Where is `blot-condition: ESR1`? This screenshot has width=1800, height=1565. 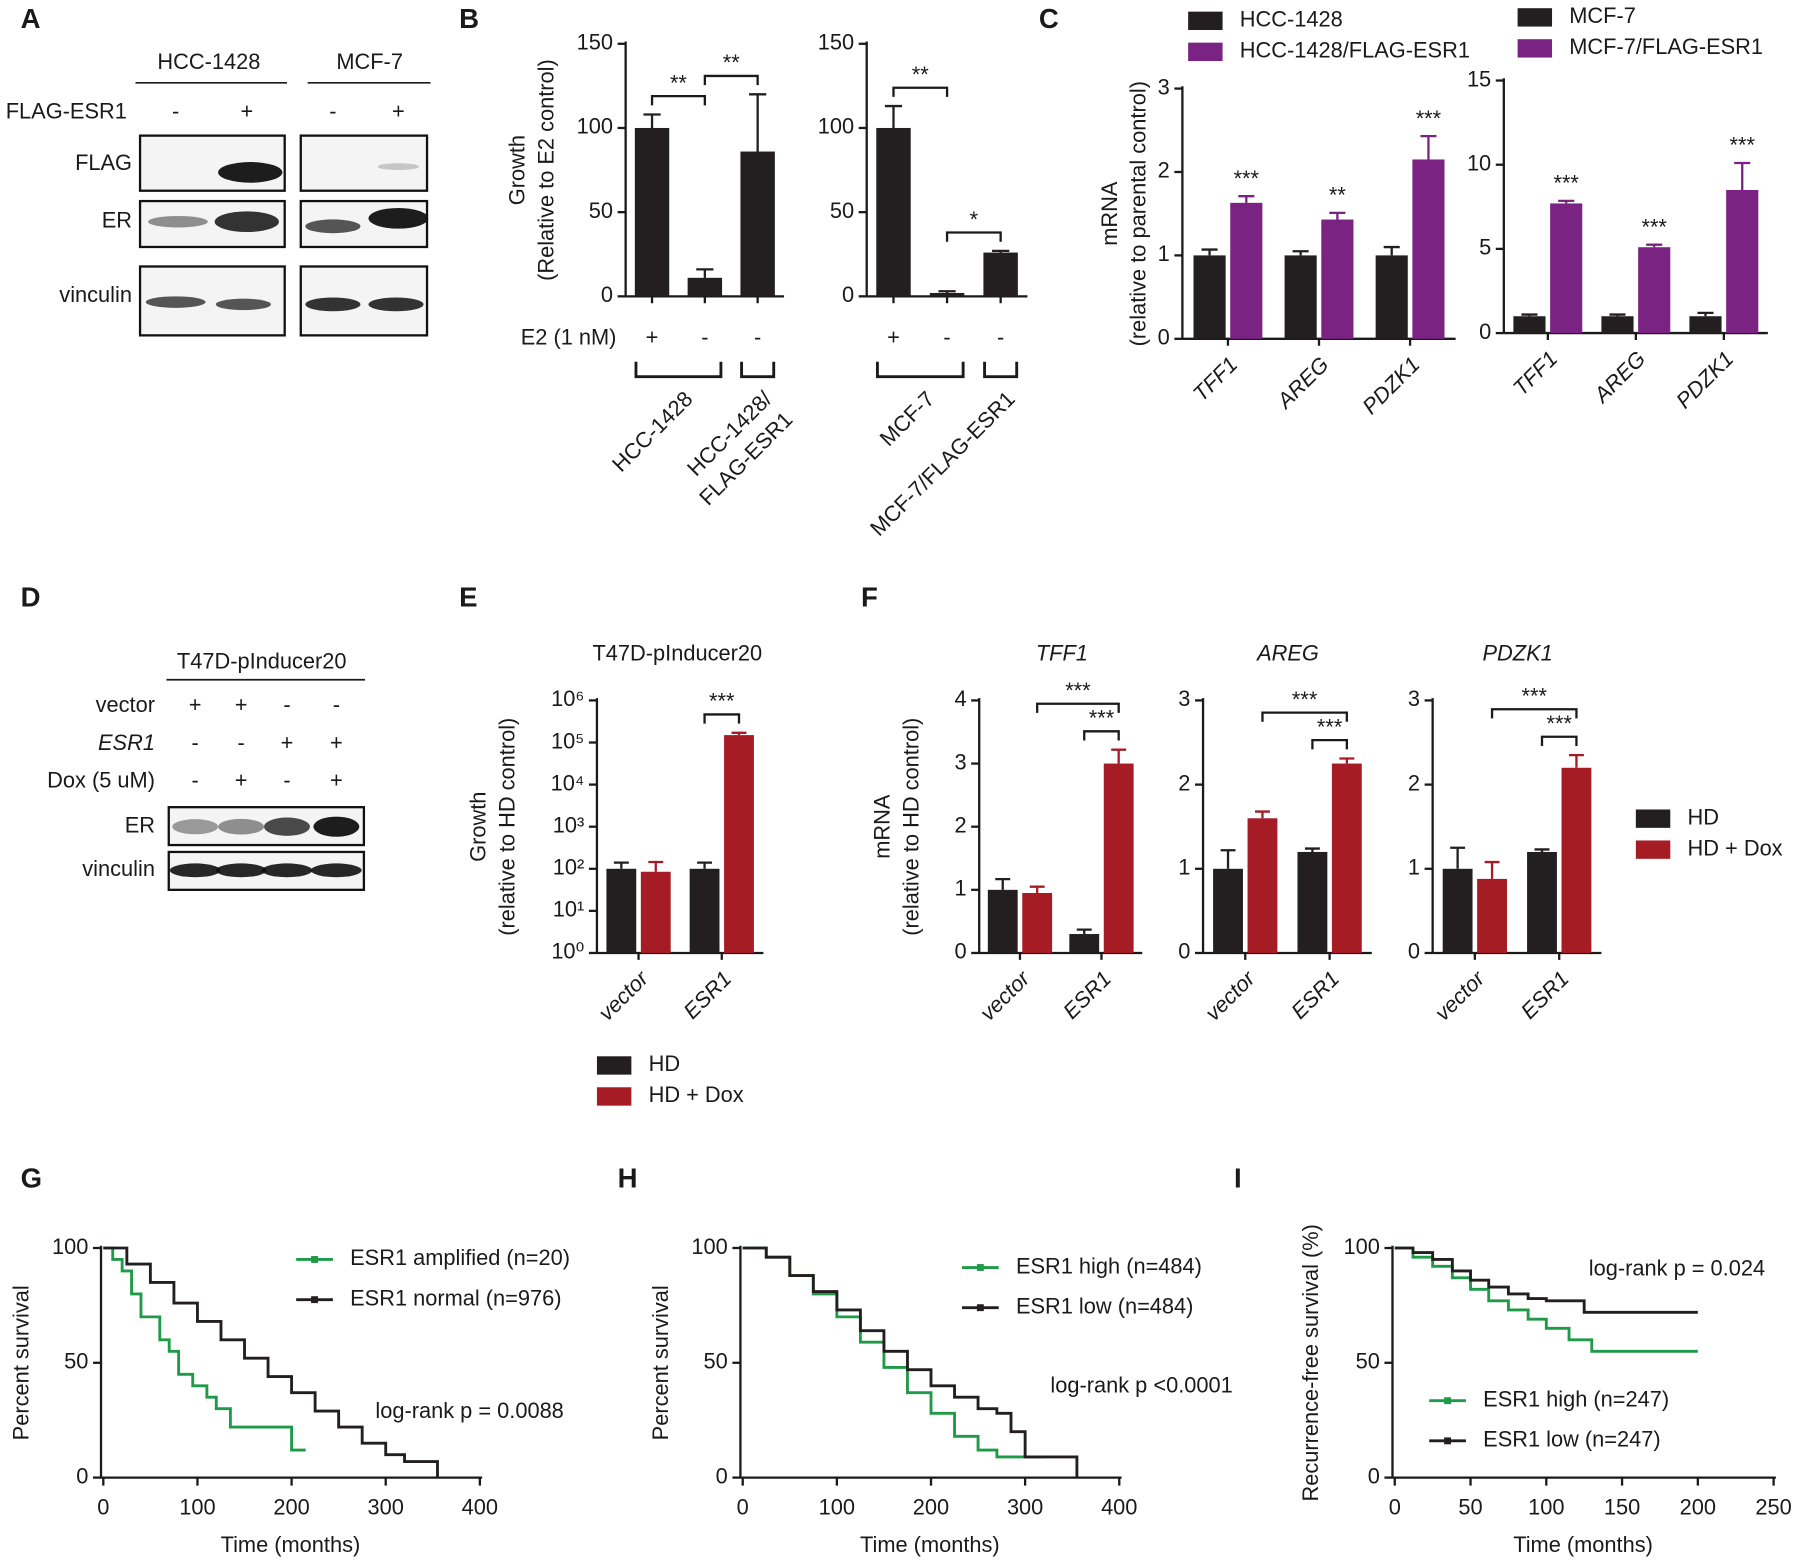
blot-condition: ESR1 is located at coordinates (126, 742).